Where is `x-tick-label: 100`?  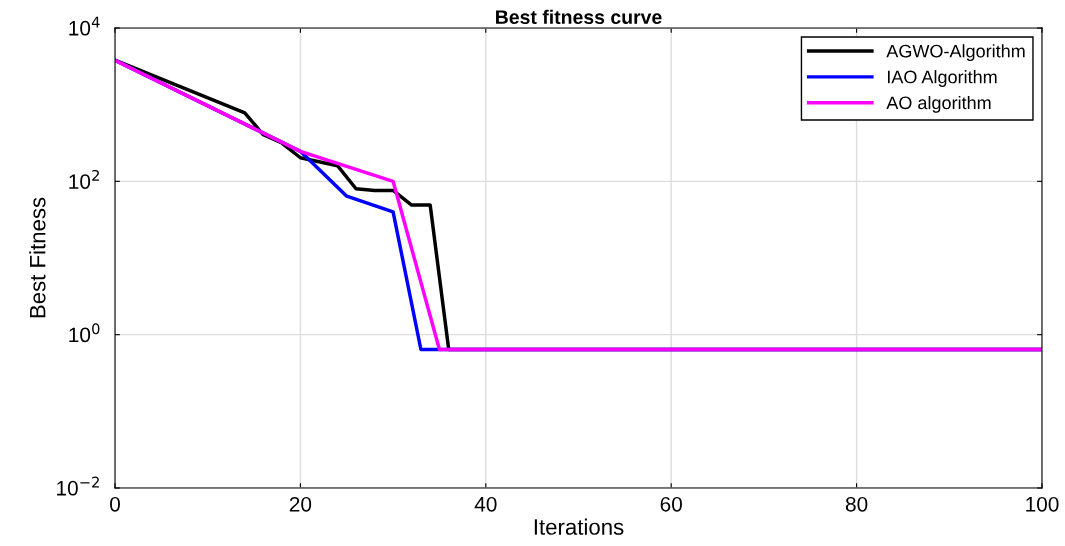
x-tick-label: 100 is located at coordinates (1042, 504).